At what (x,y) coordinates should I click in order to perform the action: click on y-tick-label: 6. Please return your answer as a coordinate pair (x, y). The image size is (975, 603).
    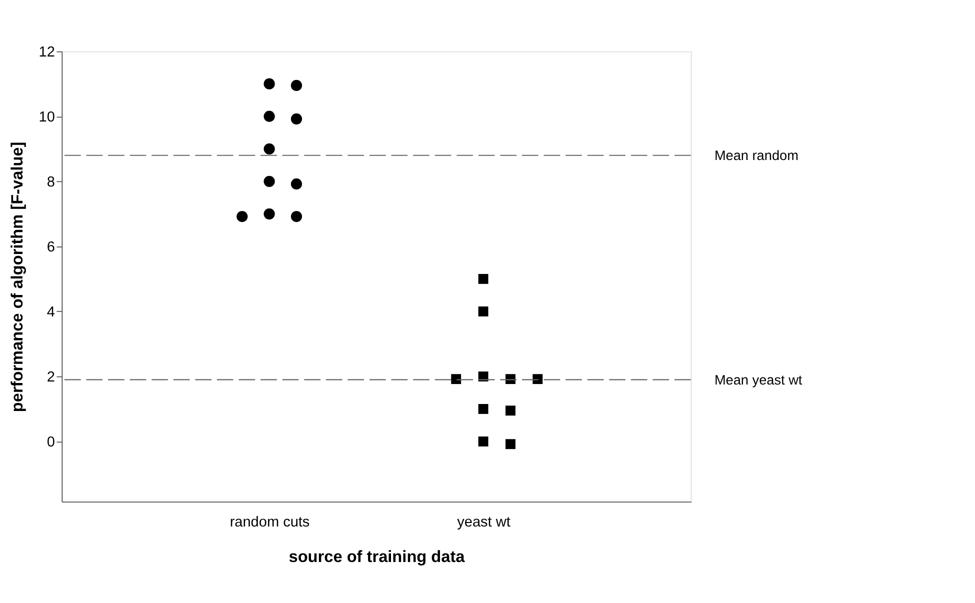
    Looking at the image, I should click on (50, 247).